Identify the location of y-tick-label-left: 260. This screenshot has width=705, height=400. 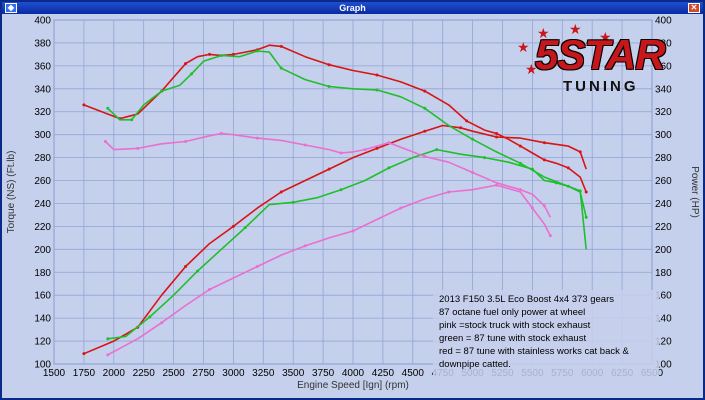
(42, 181).